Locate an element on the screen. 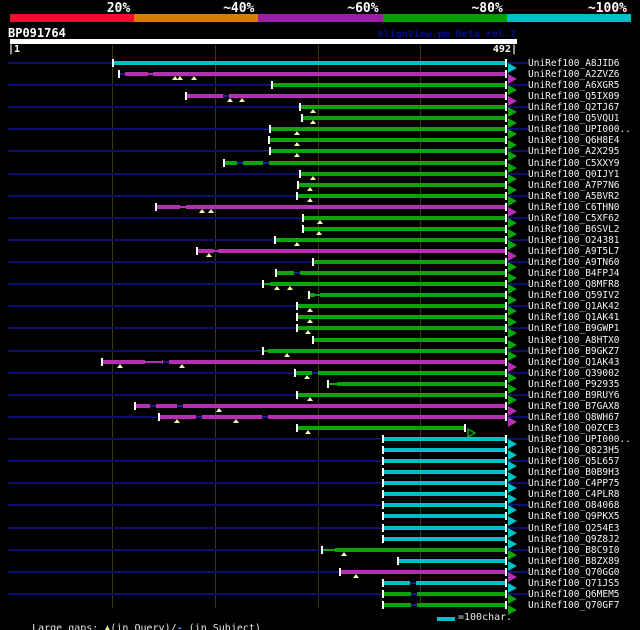  hit-label: UniRef100_A2ZVZ6 is located at coordinates (574, 75).